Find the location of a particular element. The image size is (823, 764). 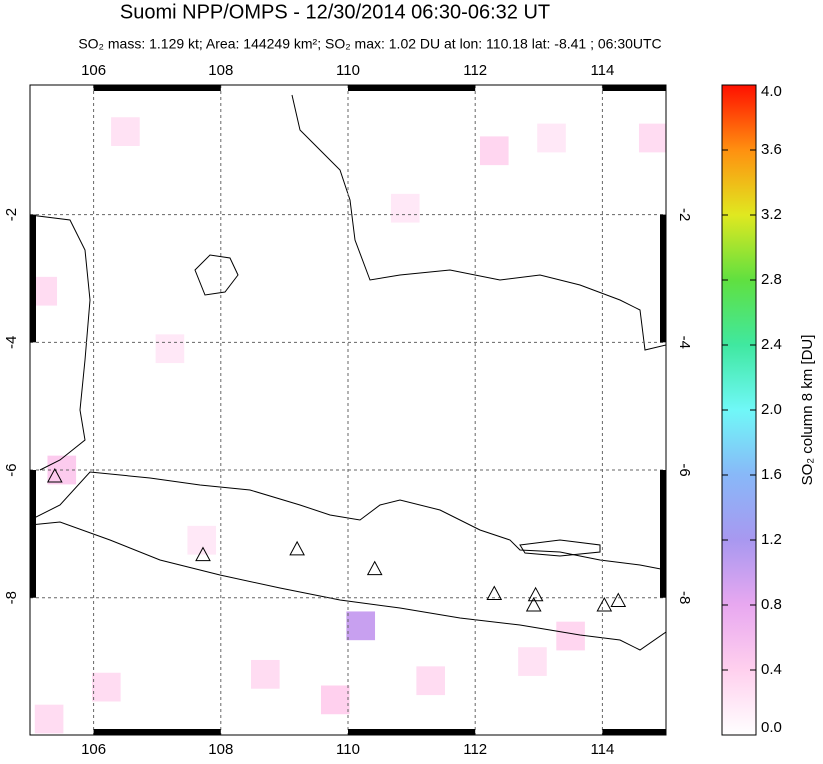

colorbar-tick-label: 1.2 is located at coordinates (771, 539).